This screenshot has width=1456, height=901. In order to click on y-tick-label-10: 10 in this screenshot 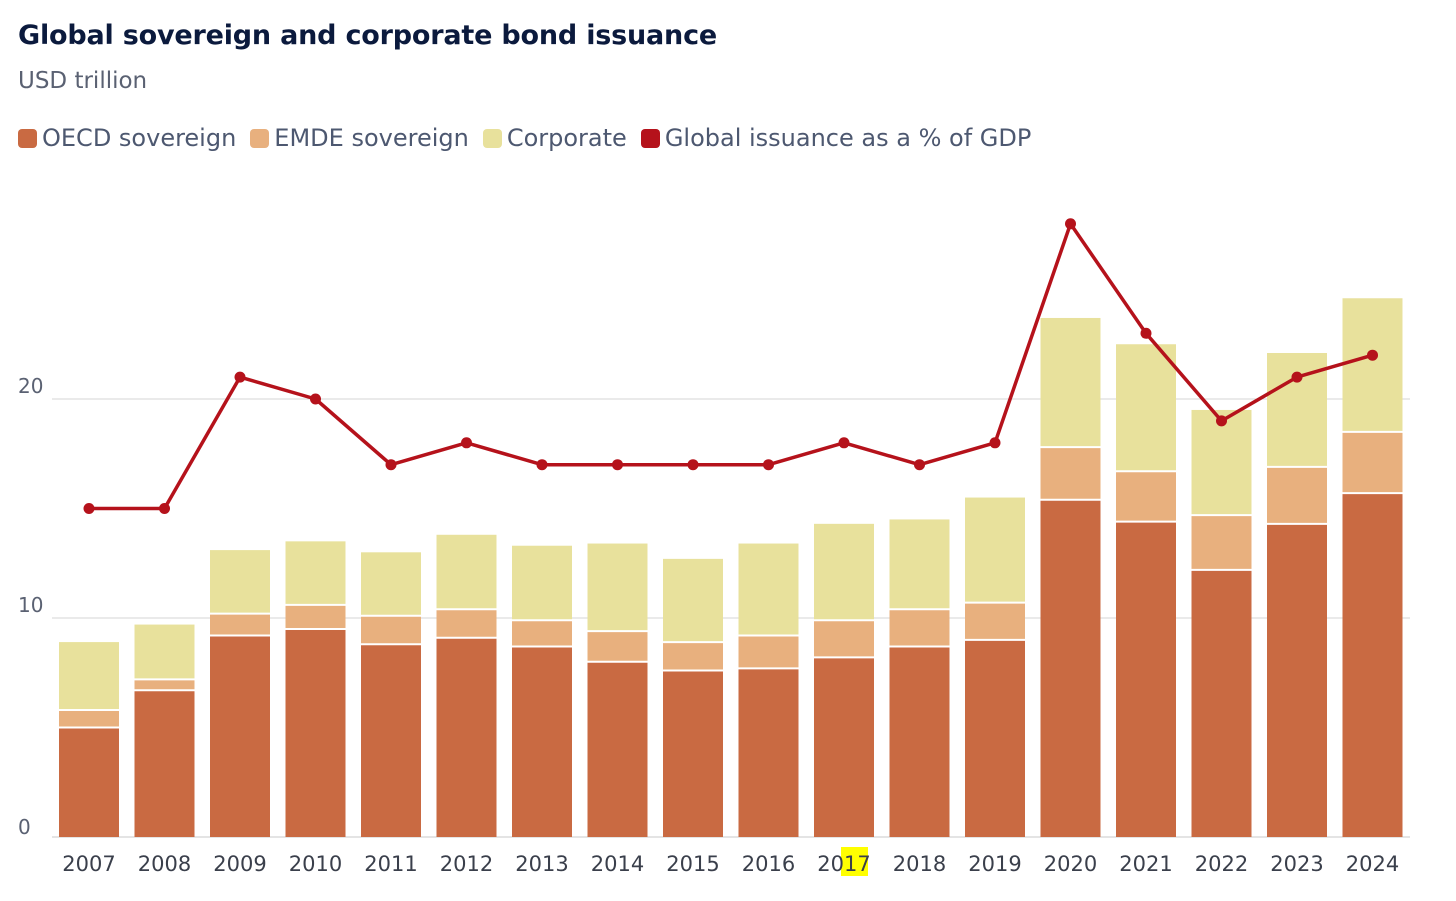, I will do `click(30, 605)`.